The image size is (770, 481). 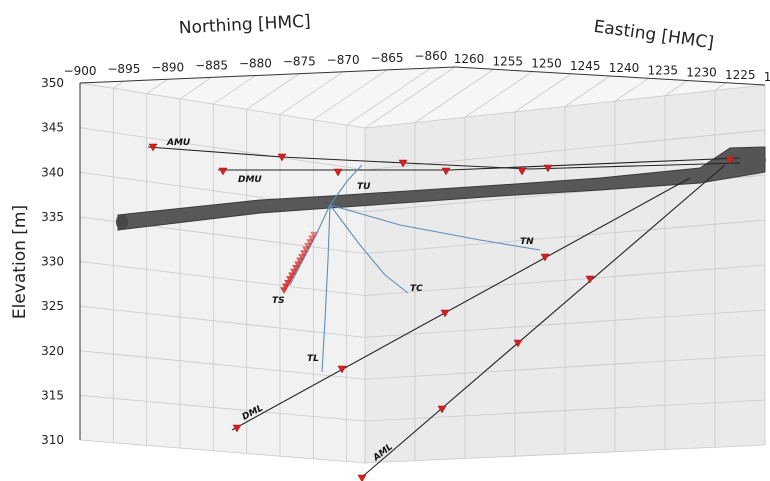 I want to click on easting-tick-label: 1225, so click(x=740, y=75).